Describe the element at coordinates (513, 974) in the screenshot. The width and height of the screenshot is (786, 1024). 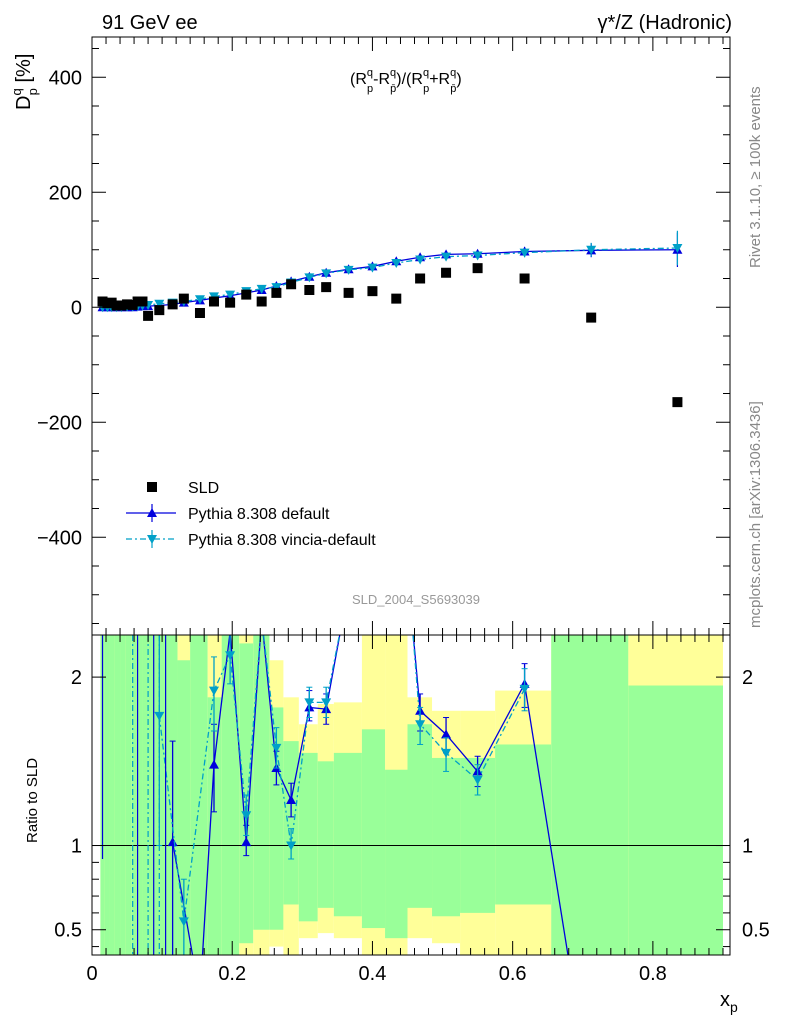
I see `xtick-label: 0.6` at that location.